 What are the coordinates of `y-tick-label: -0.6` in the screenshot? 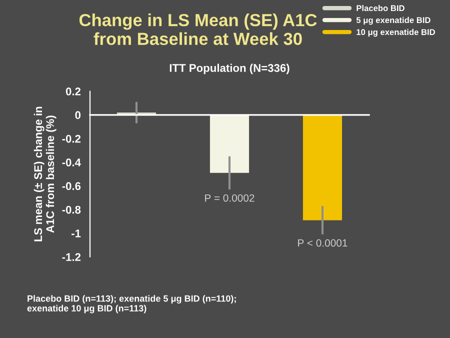 It's located at (71, 186).